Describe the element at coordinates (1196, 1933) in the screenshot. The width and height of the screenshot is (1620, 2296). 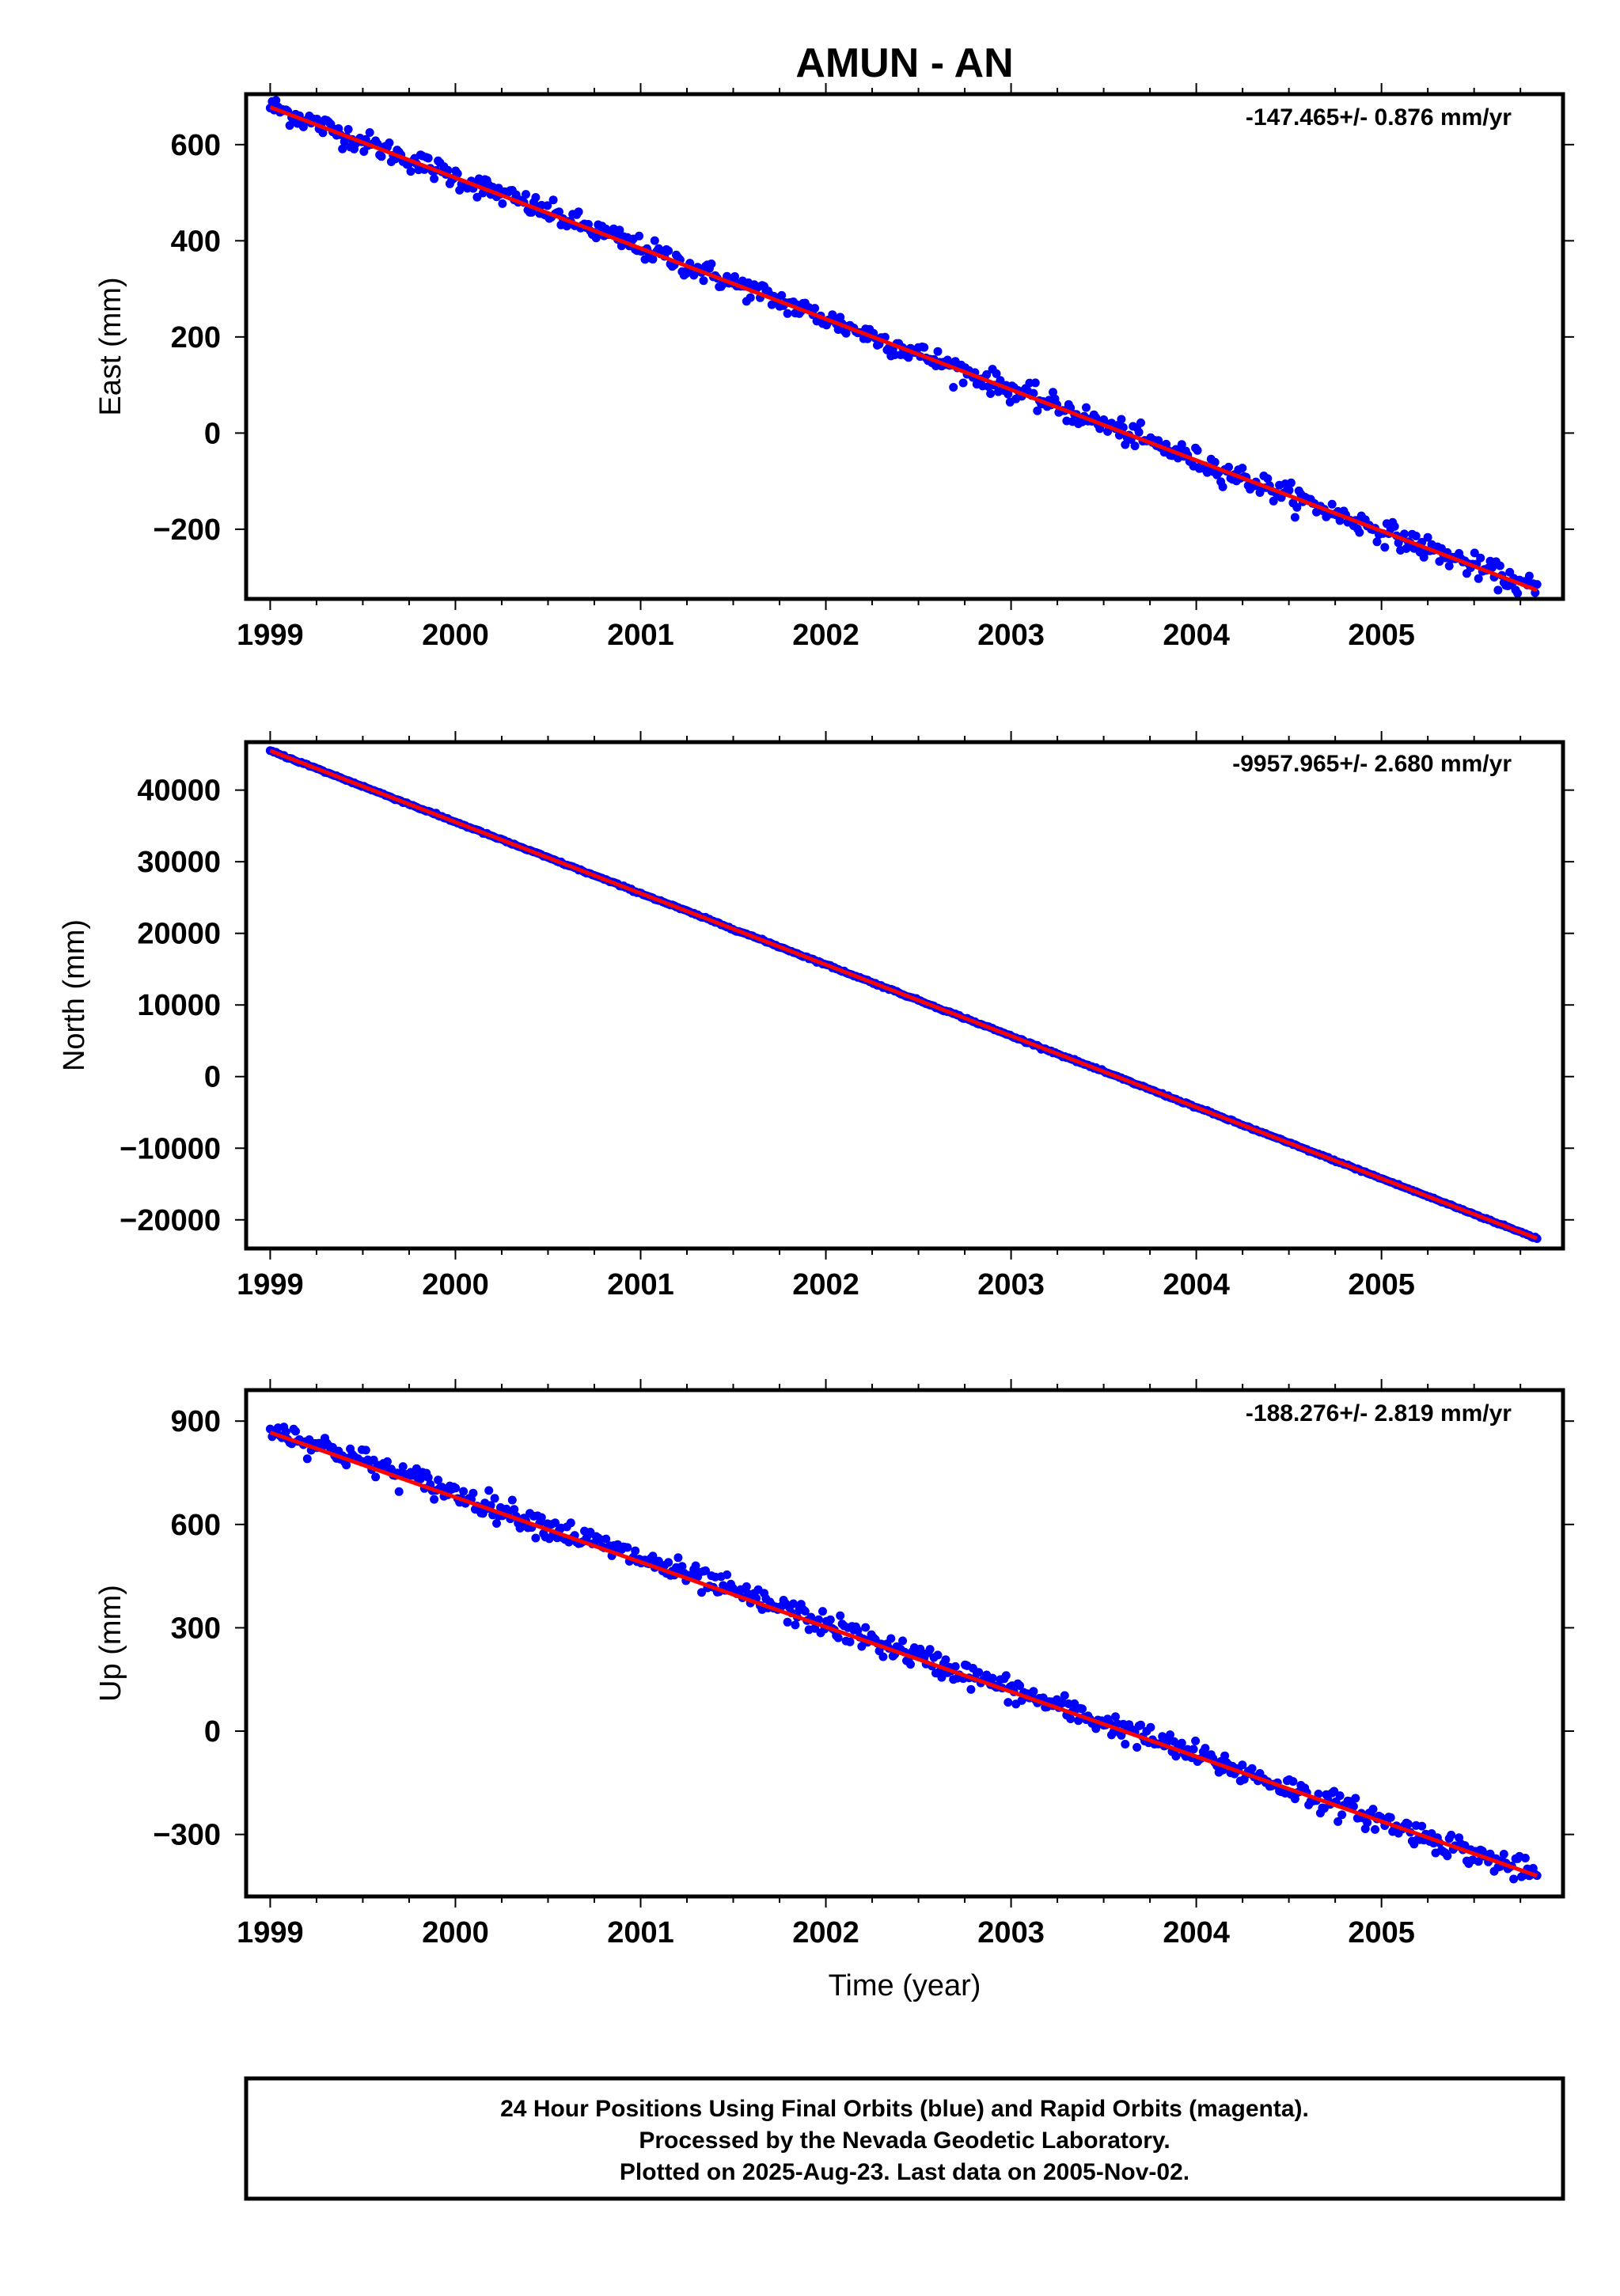
I see `up-x-tick-label: 2004` at that location.